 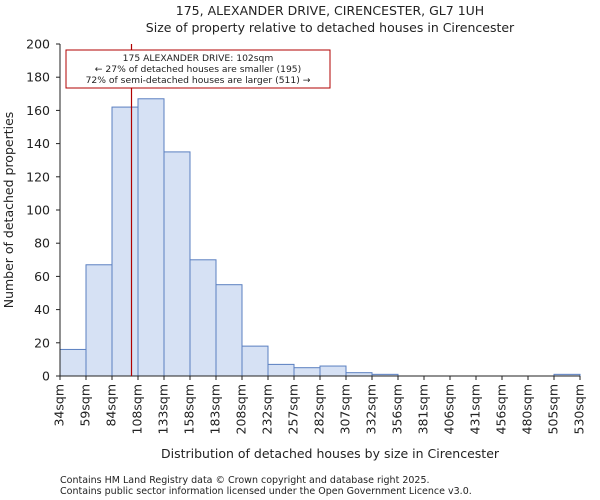 What do you see at coordinates (501, 409) in the screenshot?
I see `x-tick-label: 456sqm` at bounding box center [501, 409].